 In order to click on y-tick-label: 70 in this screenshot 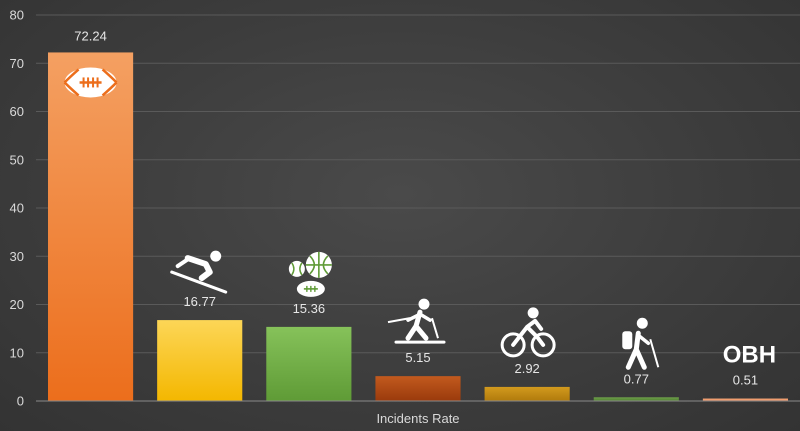, I will do `click(17, 63)`.